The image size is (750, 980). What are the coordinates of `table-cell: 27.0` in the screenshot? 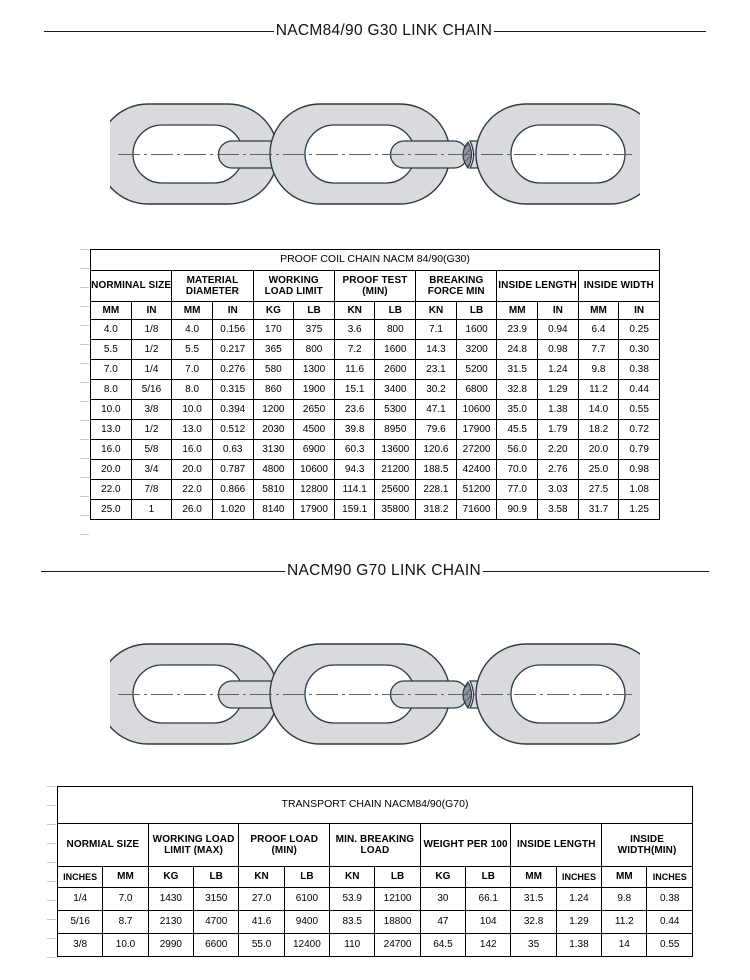 It's located at (261, 899).